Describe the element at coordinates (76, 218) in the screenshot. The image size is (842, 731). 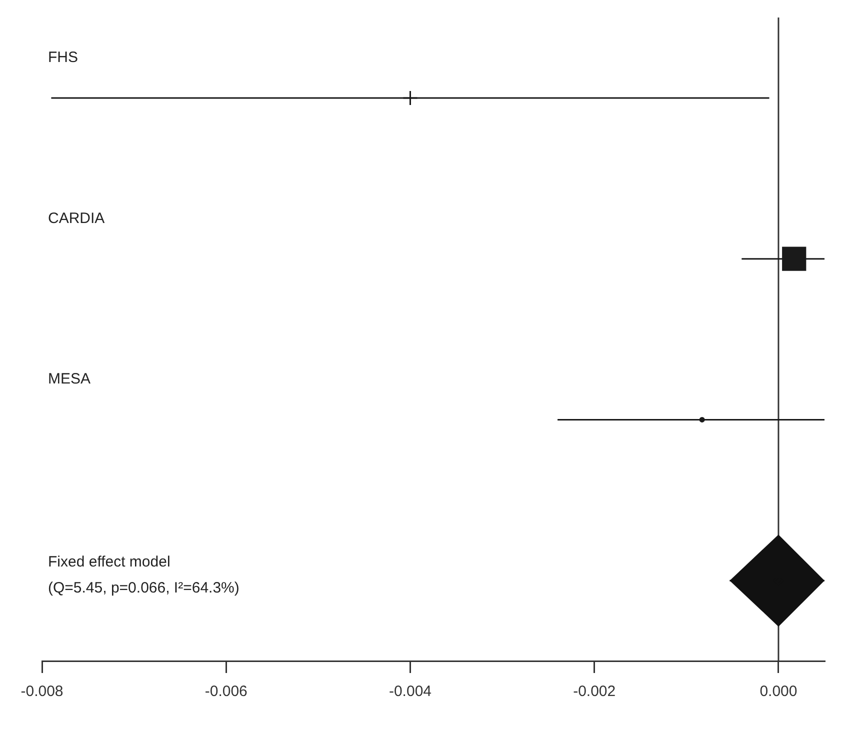
I see `y-tick-label: CARDIA` at that location.